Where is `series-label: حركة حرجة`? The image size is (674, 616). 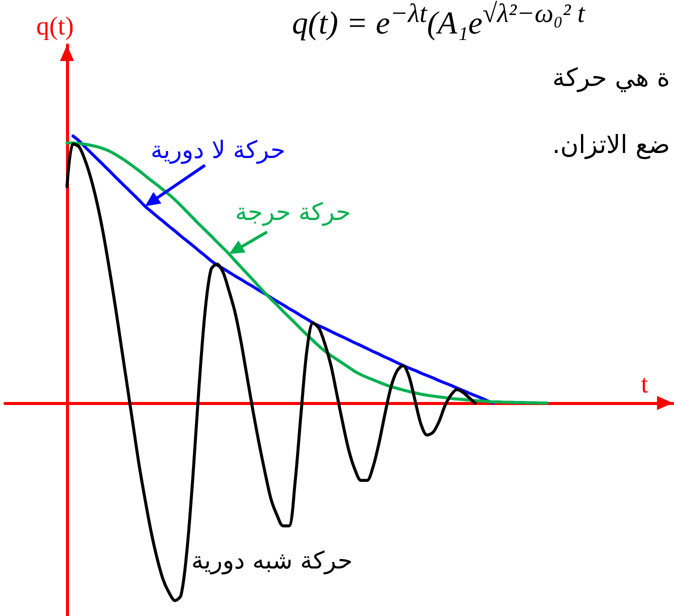 series-label: حركة حرجة is located at coordinates (293, 212).